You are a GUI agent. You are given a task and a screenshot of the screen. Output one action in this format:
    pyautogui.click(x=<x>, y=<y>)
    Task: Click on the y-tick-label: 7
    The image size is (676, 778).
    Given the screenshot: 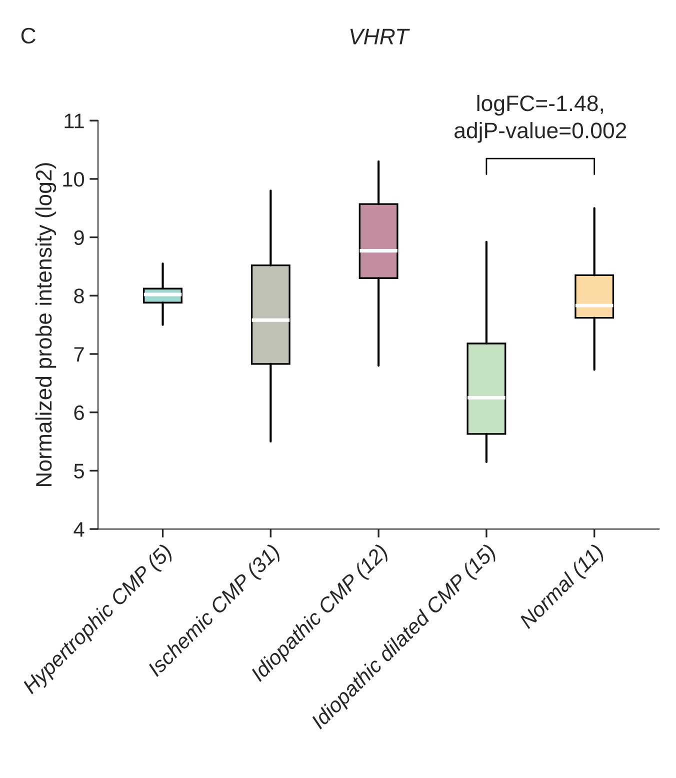 What is the action you would take?
    pyautogui.click(x=79, y=354)
    